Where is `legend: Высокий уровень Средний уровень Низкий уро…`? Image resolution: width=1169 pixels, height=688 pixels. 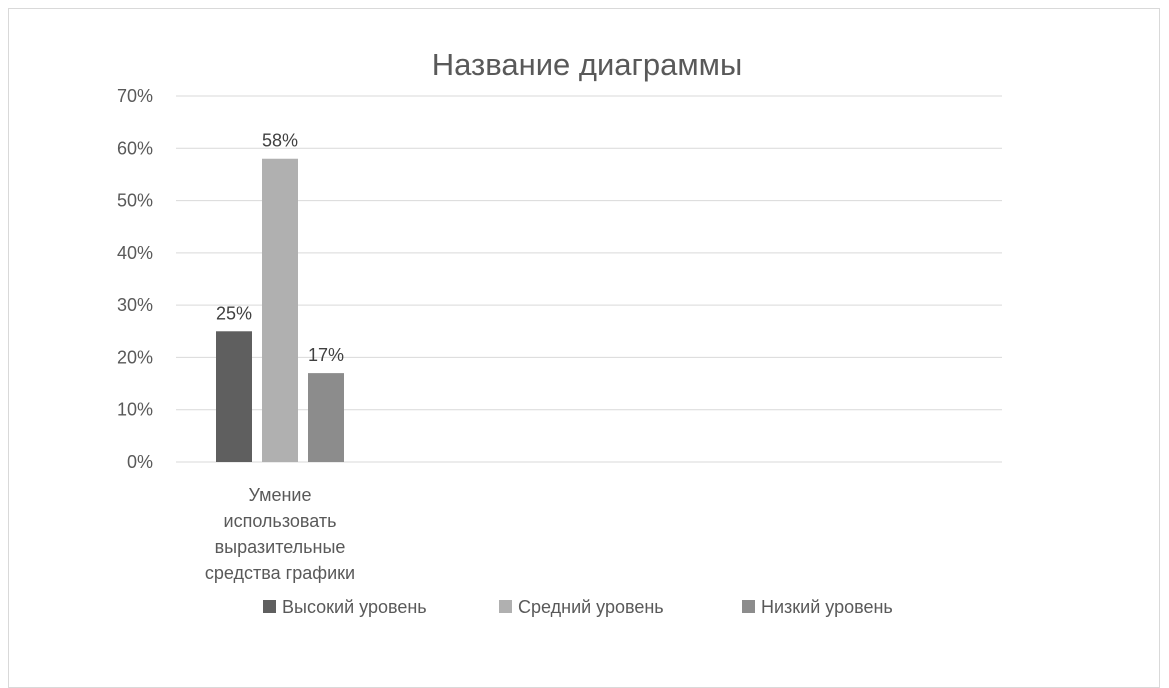
legend: Высокий уровень Средний уровень Низкий уро… is located at coordinates (578, 607).